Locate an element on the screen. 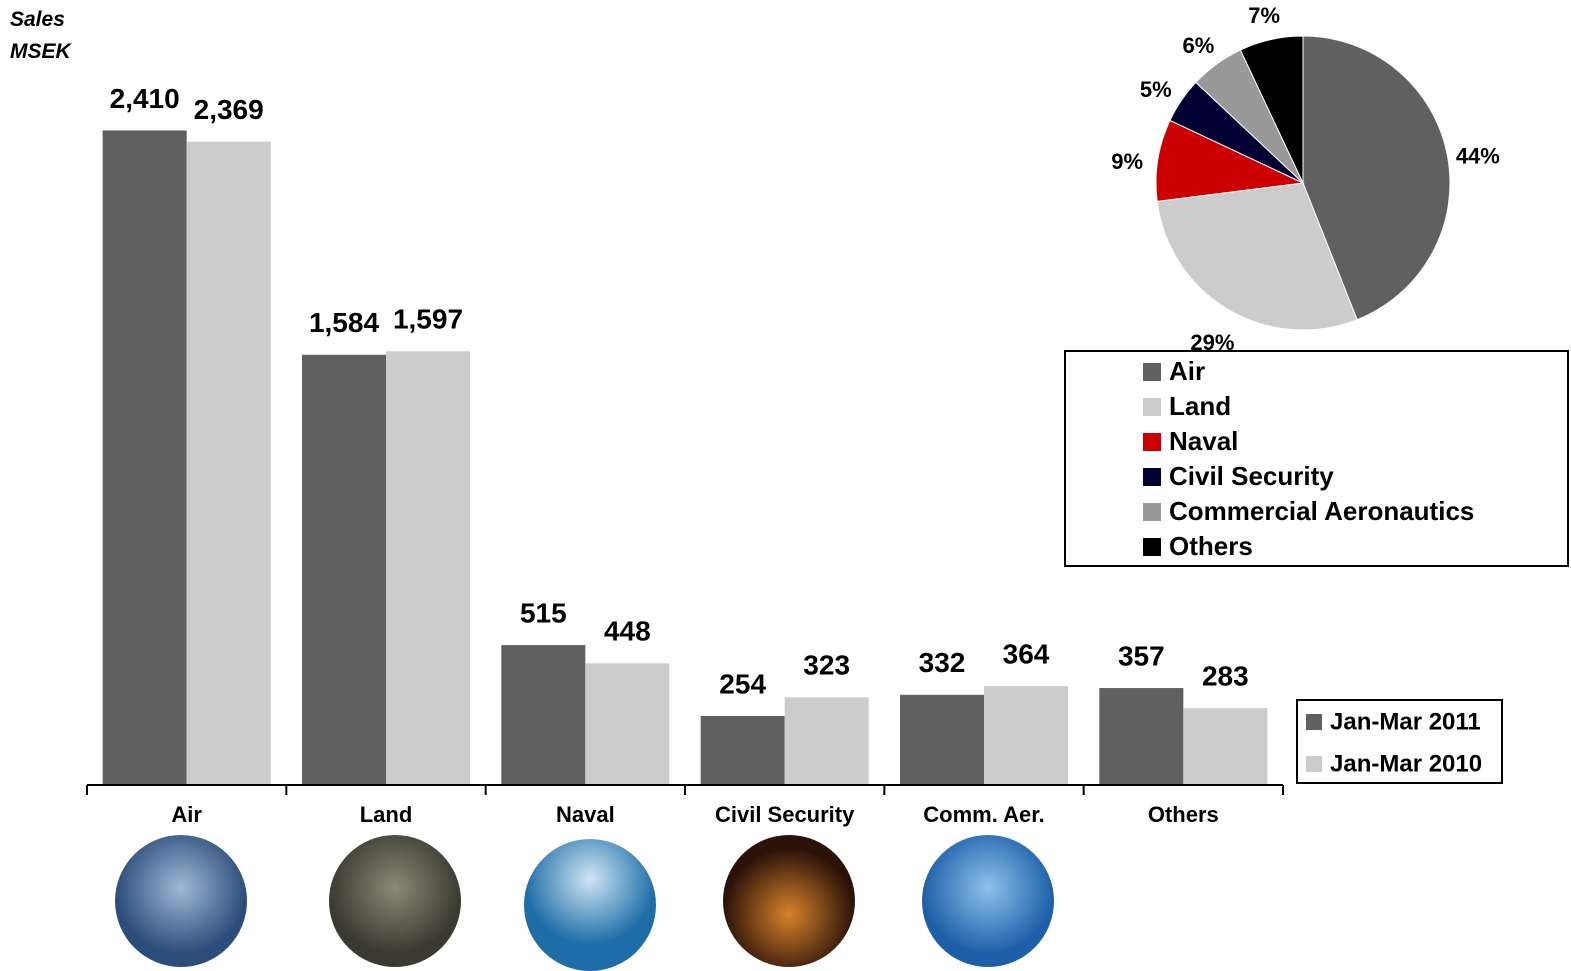 This screenshot has width=1571, height=971. value-label: 332 is located at coordinates (942, 662).